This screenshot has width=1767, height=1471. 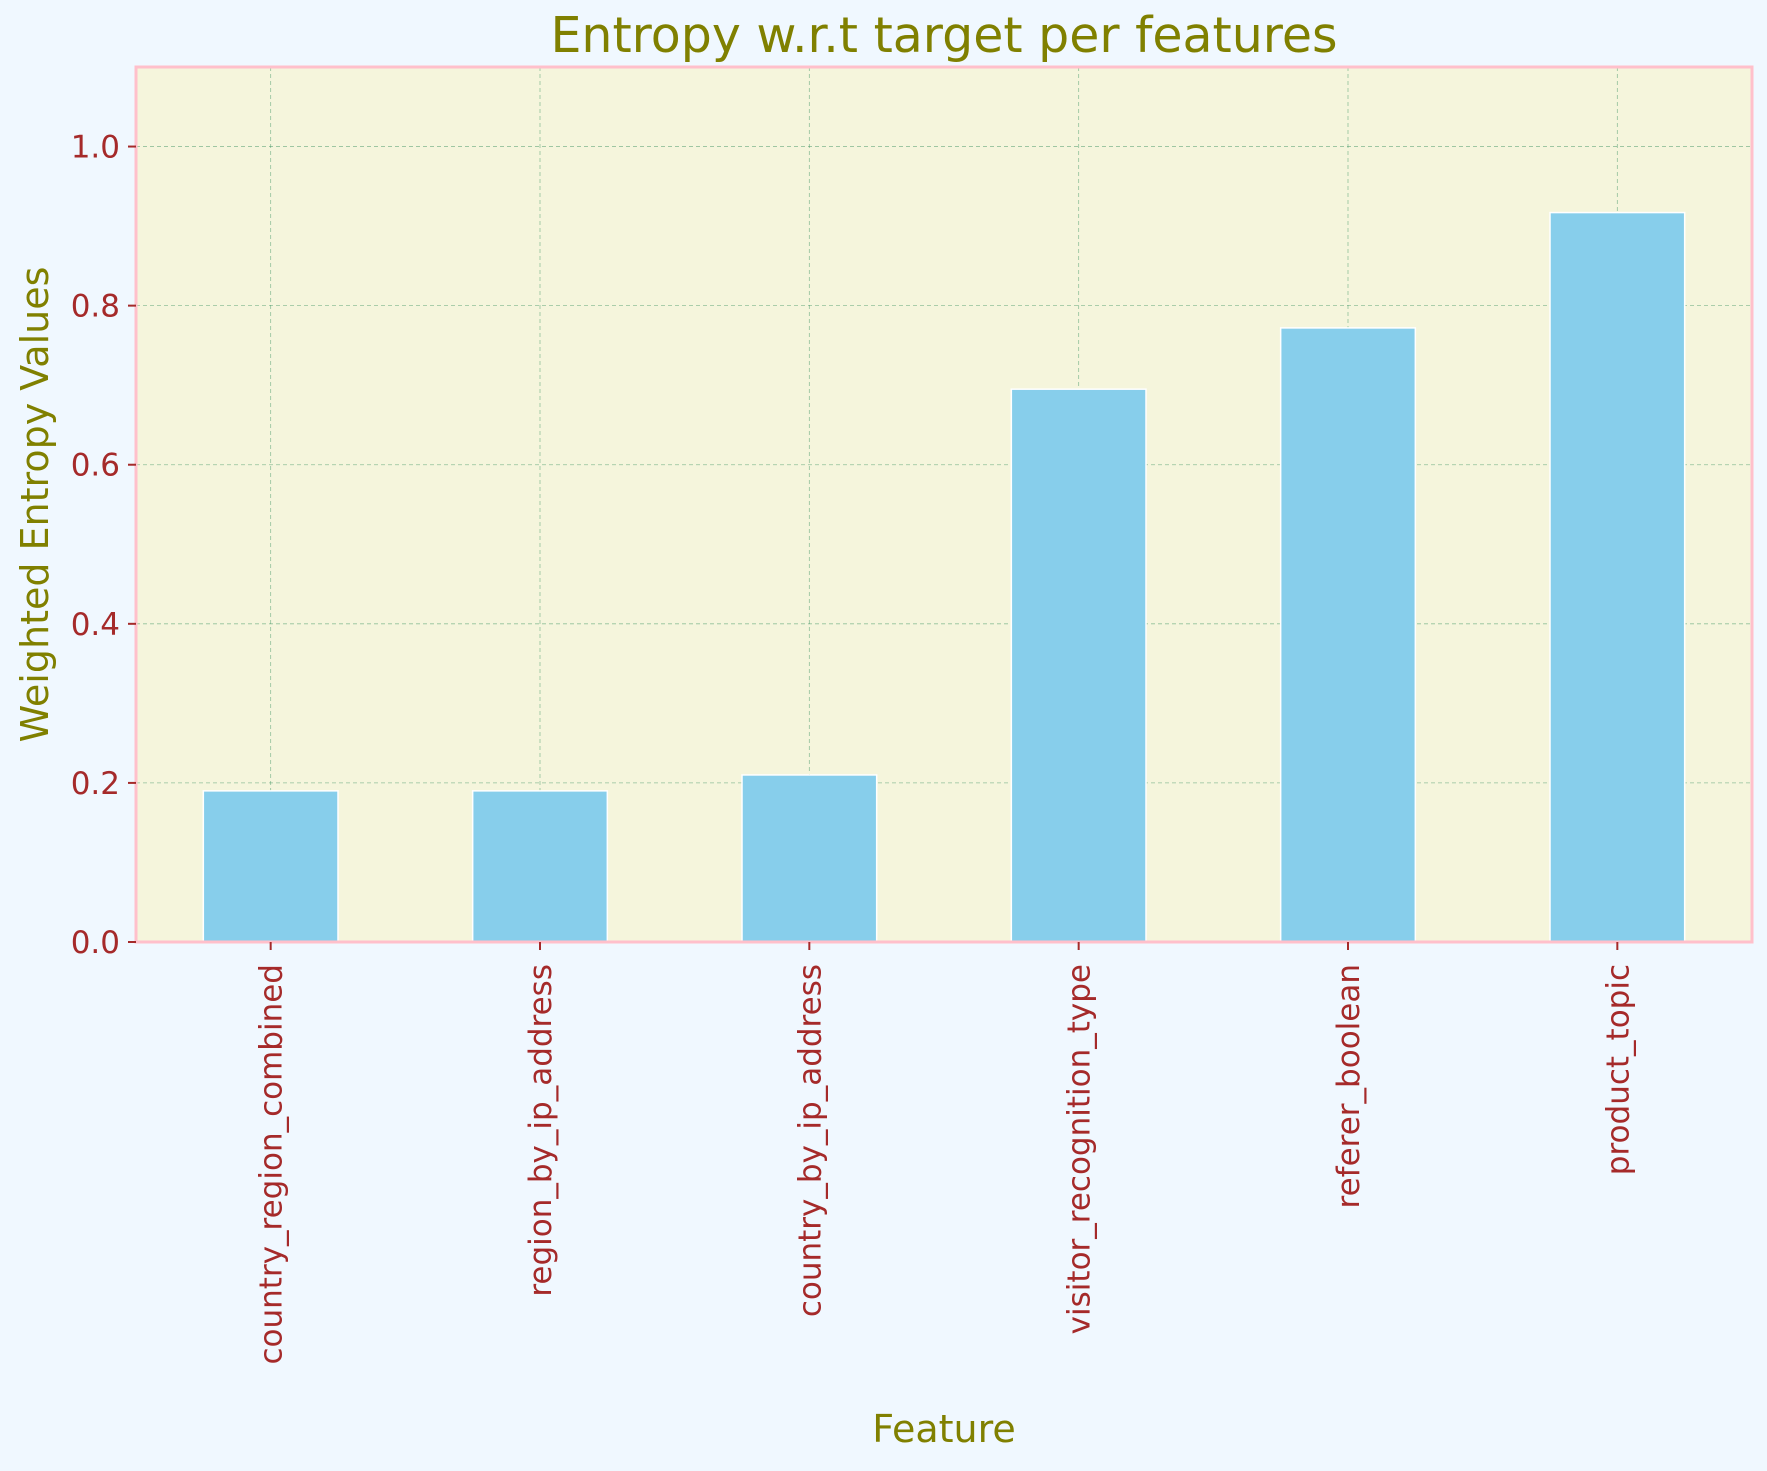 What do you see at coordinates (541, 1130) in the screenshot?
I see `x-tick-label: region_by_ip_address` at bounding box center [541, 1130].